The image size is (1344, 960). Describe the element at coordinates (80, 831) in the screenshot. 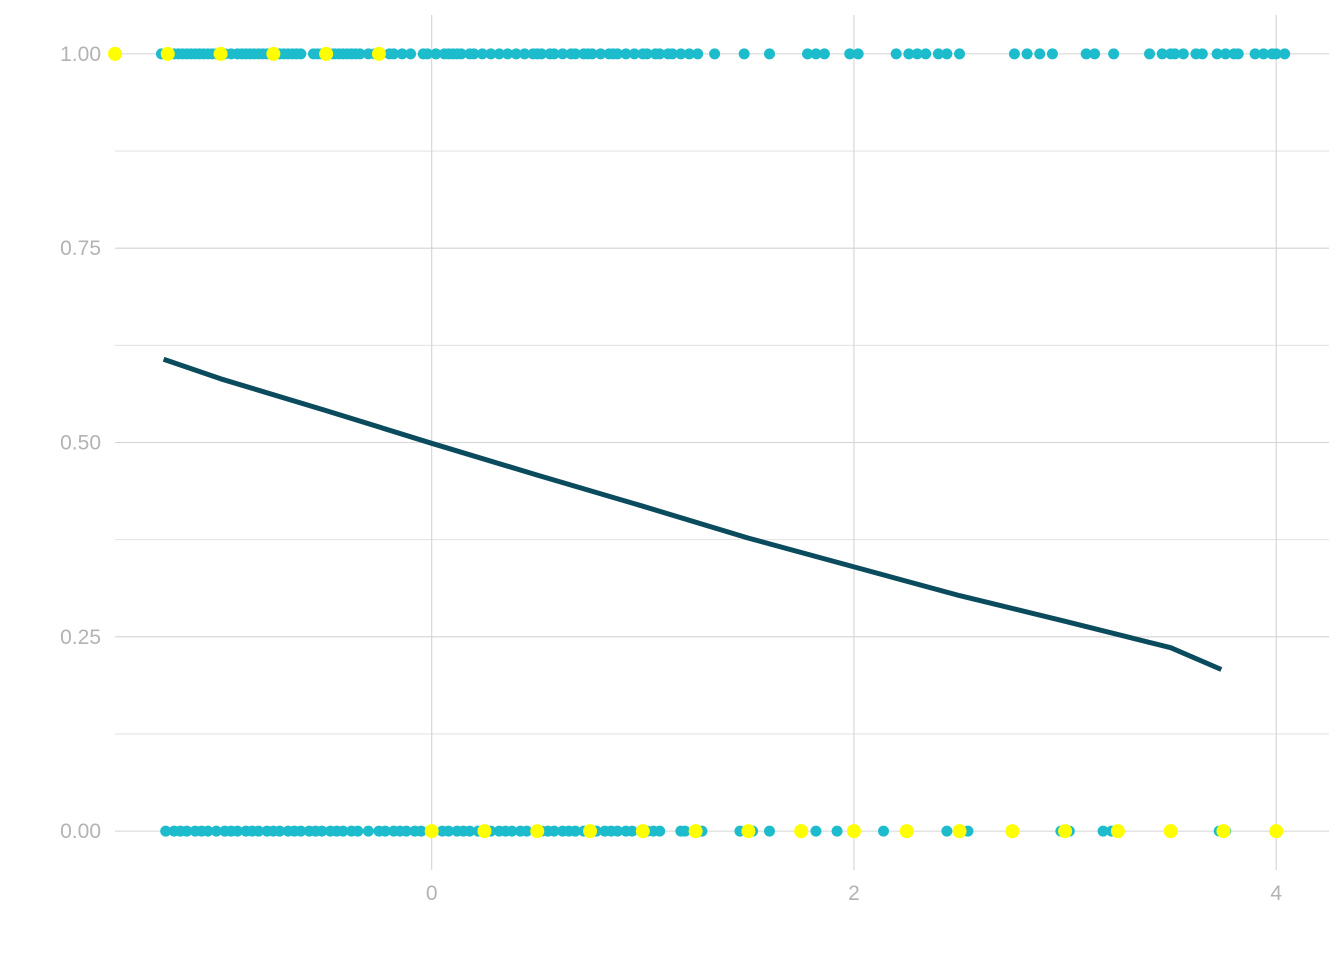

I see `y-tick-label: 0.00` at that location.